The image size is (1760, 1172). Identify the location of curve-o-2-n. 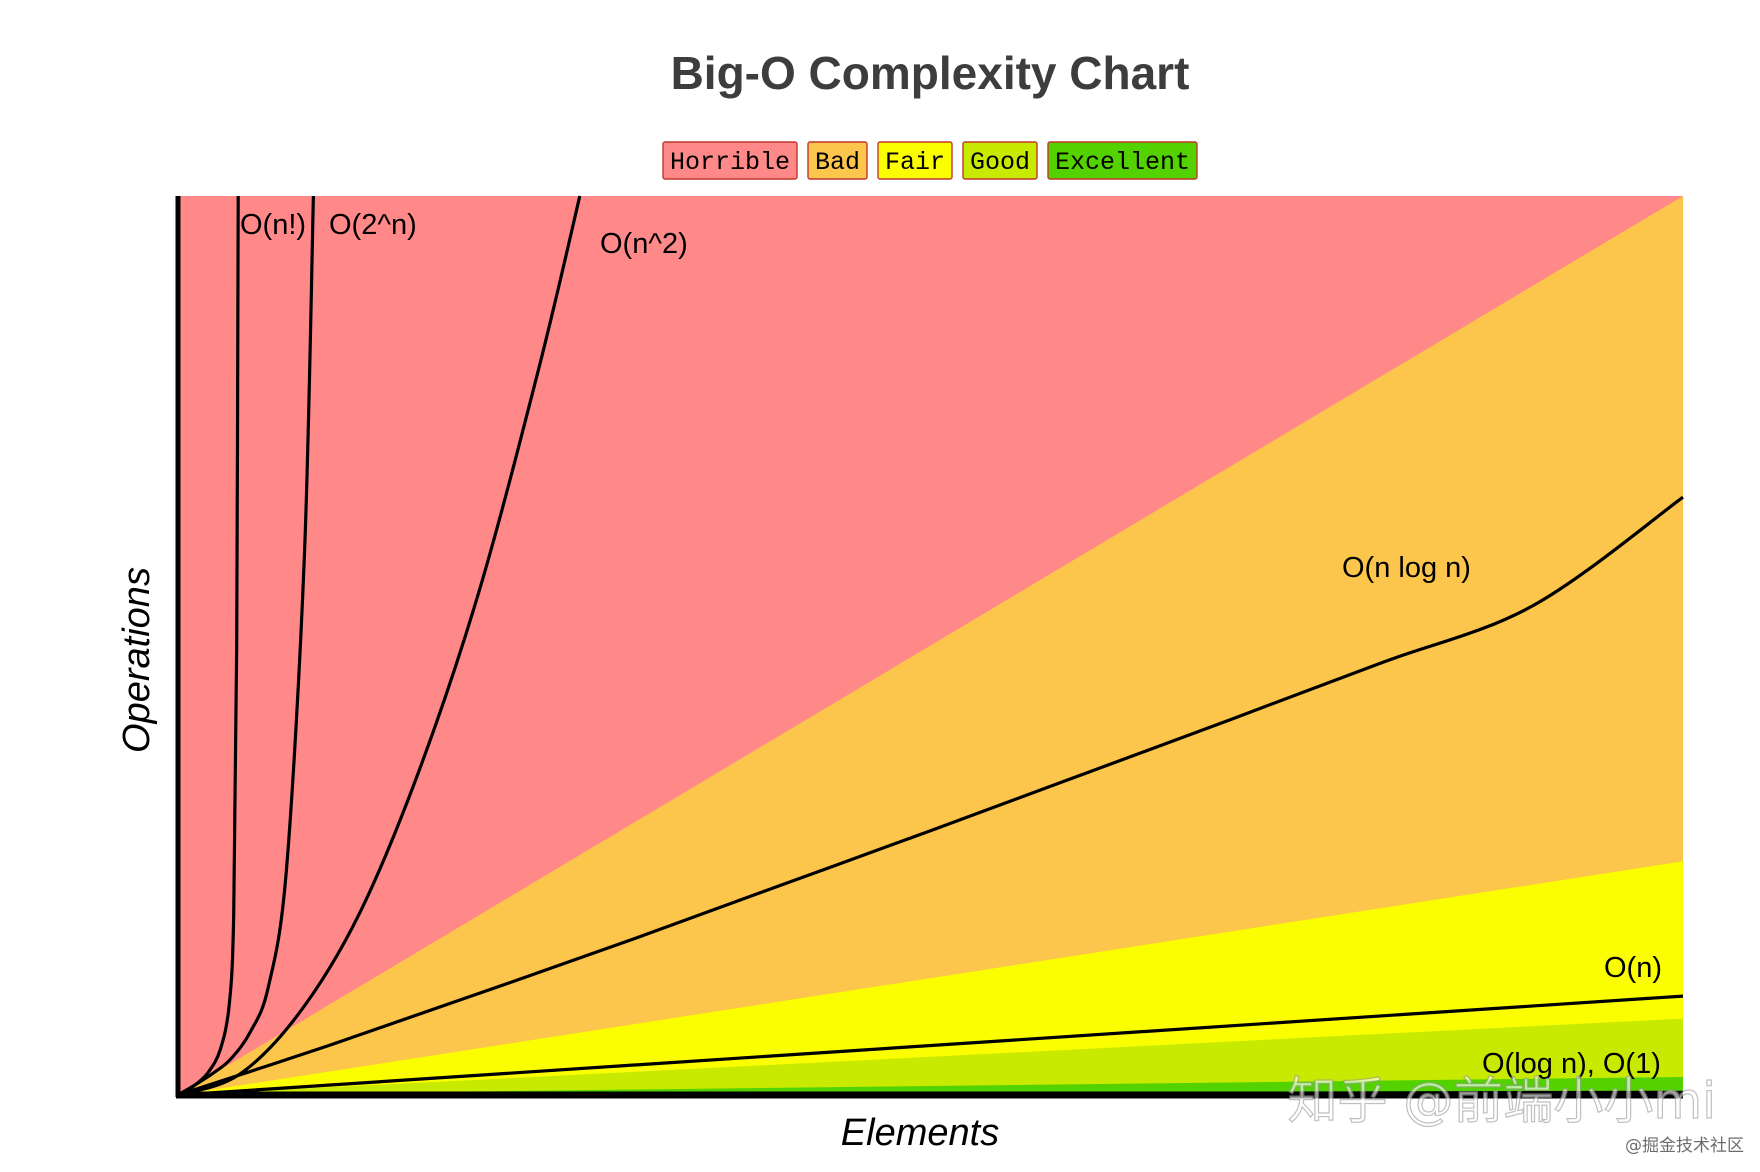
(246, 646).